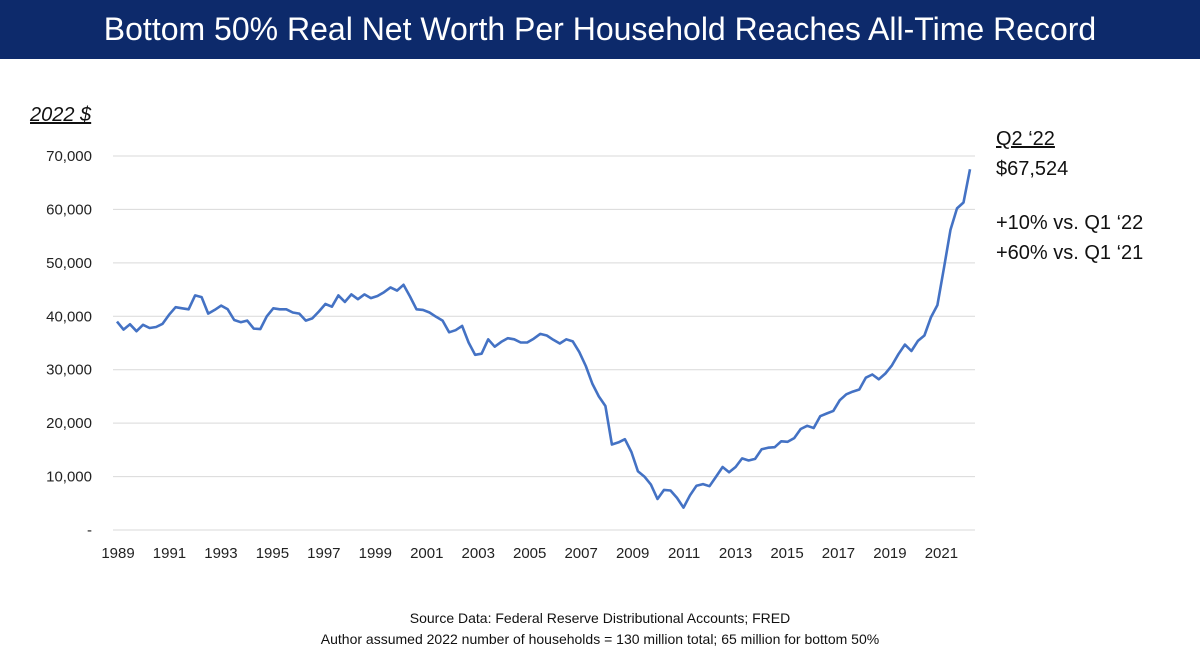 This screenshot has width=1200, height=671. I want to click on x-tick-label: 1995, so click(272, 553).